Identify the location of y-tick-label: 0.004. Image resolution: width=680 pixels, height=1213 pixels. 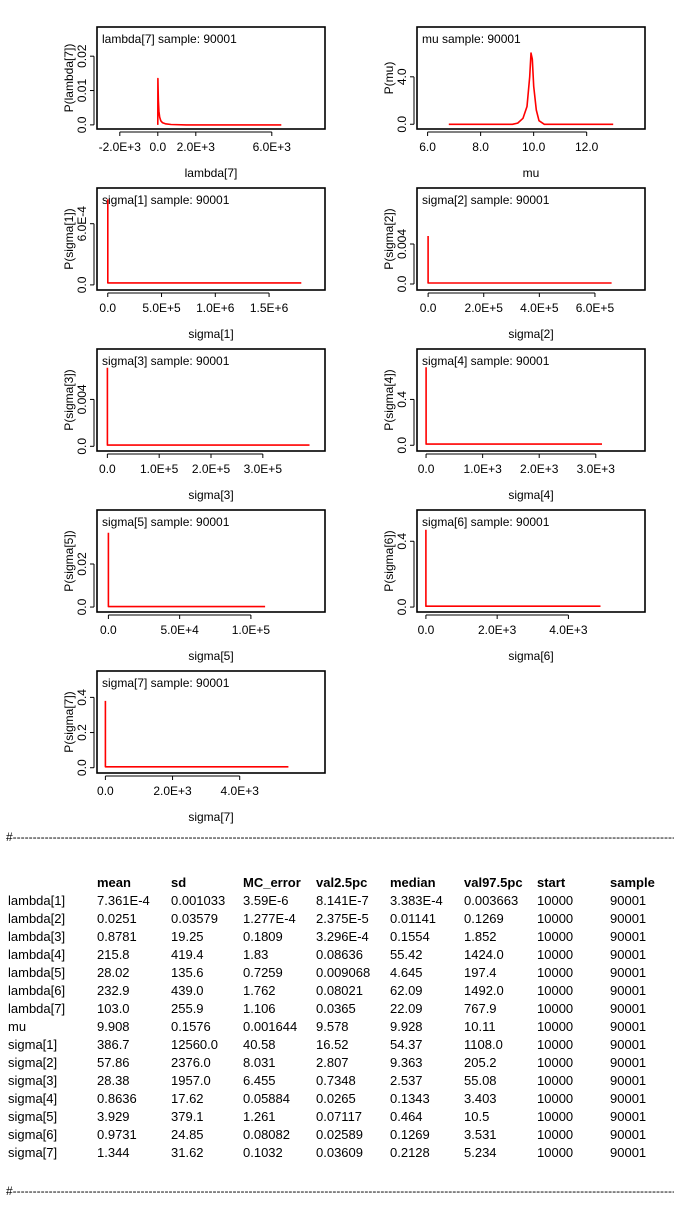
(82, 399).